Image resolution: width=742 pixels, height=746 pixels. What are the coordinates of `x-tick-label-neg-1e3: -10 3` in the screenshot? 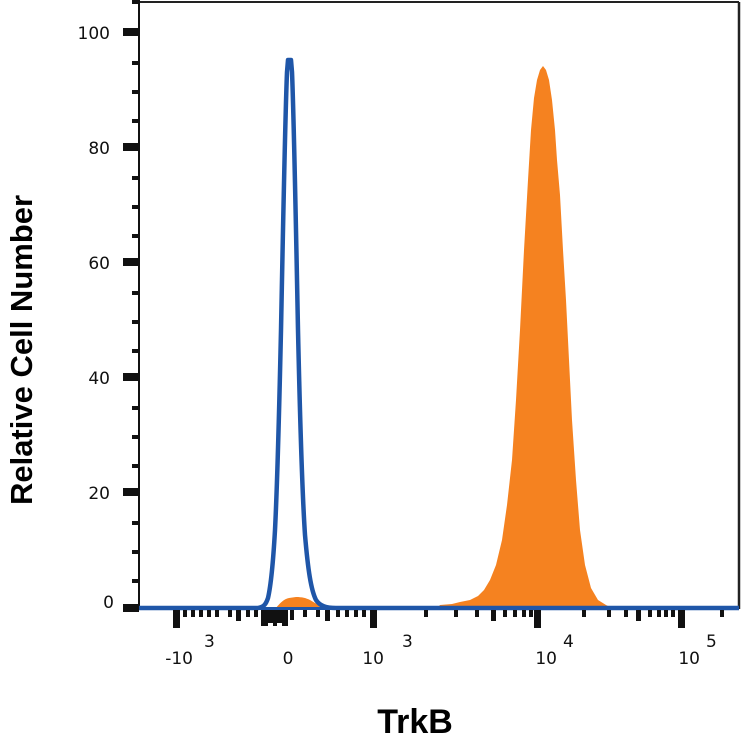 It's located at (190, 650).